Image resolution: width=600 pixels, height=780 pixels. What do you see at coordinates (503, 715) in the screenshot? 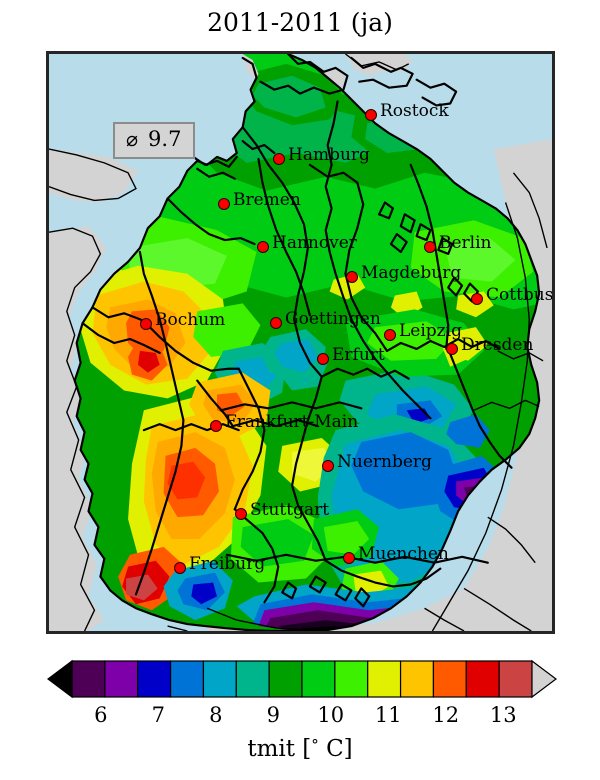
I see `colorbar-tick: 13` at bounding box center [503, 715].